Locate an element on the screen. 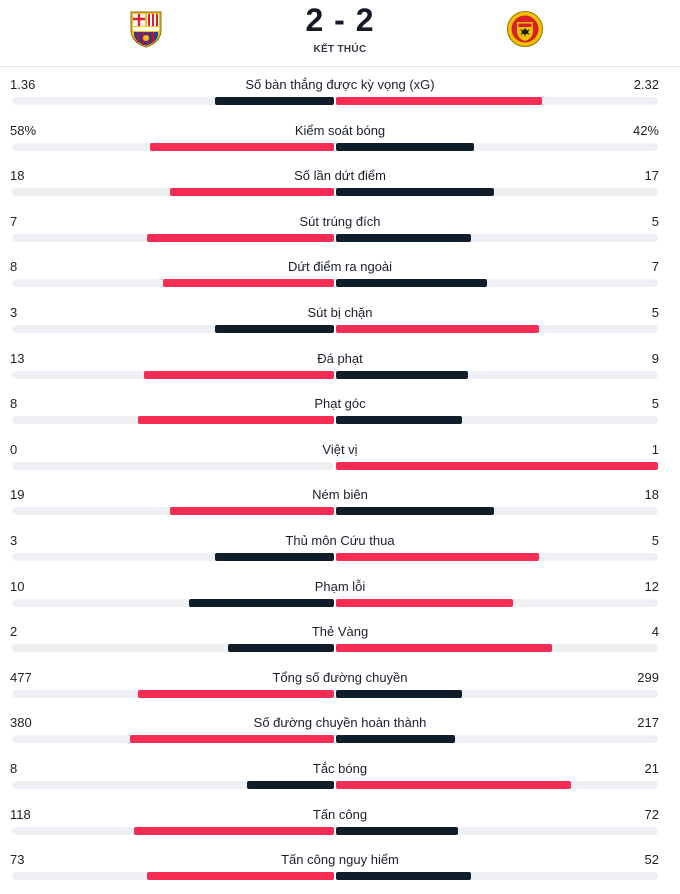  match-status: KẾT THÚC is located at coordinates (340, 49).